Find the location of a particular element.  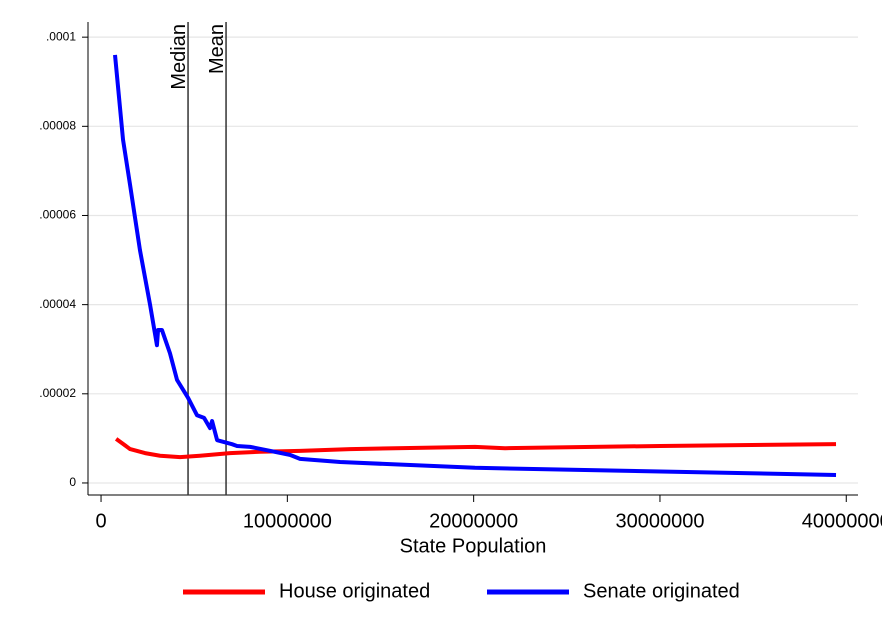

legend-label: House originated is located at coordinates (354, 591).